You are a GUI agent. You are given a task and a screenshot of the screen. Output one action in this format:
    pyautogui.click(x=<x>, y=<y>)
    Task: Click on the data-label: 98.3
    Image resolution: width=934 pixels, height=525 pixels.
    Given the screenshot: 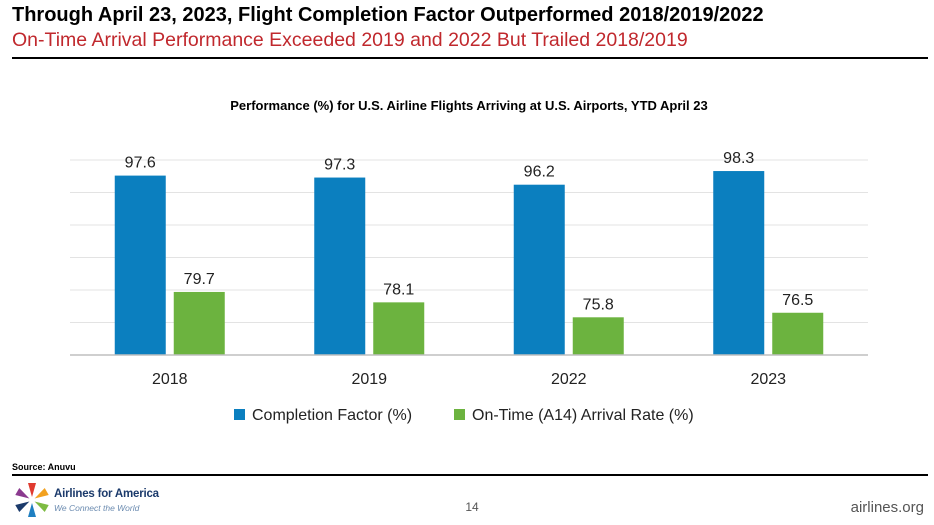 What is the action you would take?
    pyautogui.click(x=738, y=158)
    